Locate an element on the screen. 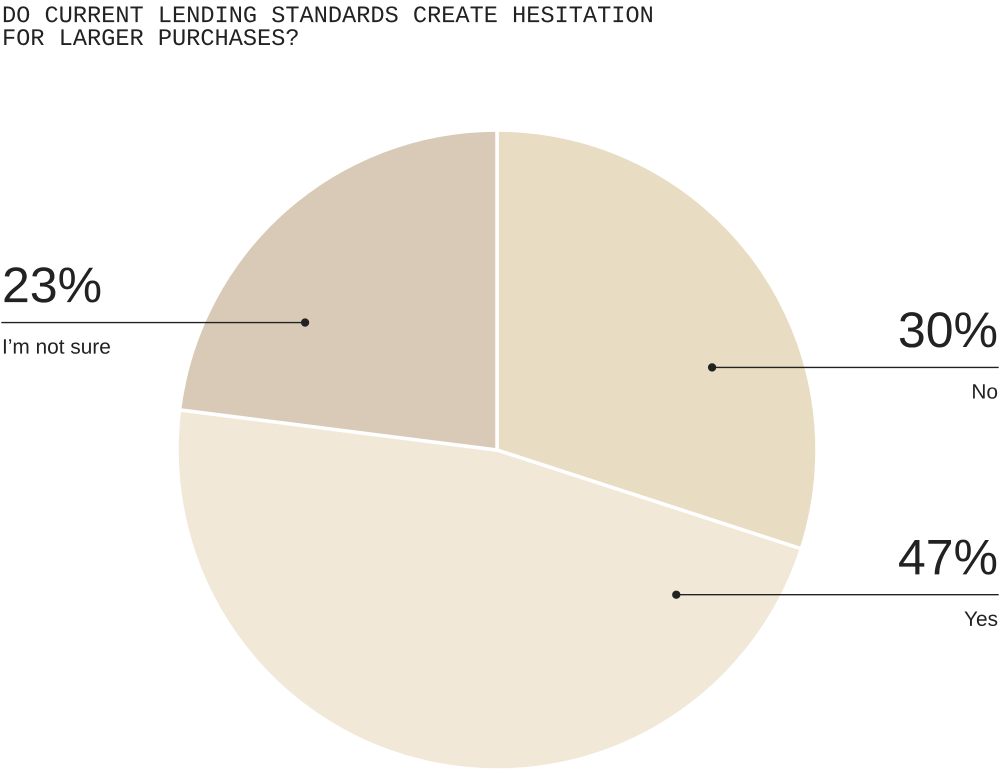  data-label: 23% is located at coordinates (52, 285).